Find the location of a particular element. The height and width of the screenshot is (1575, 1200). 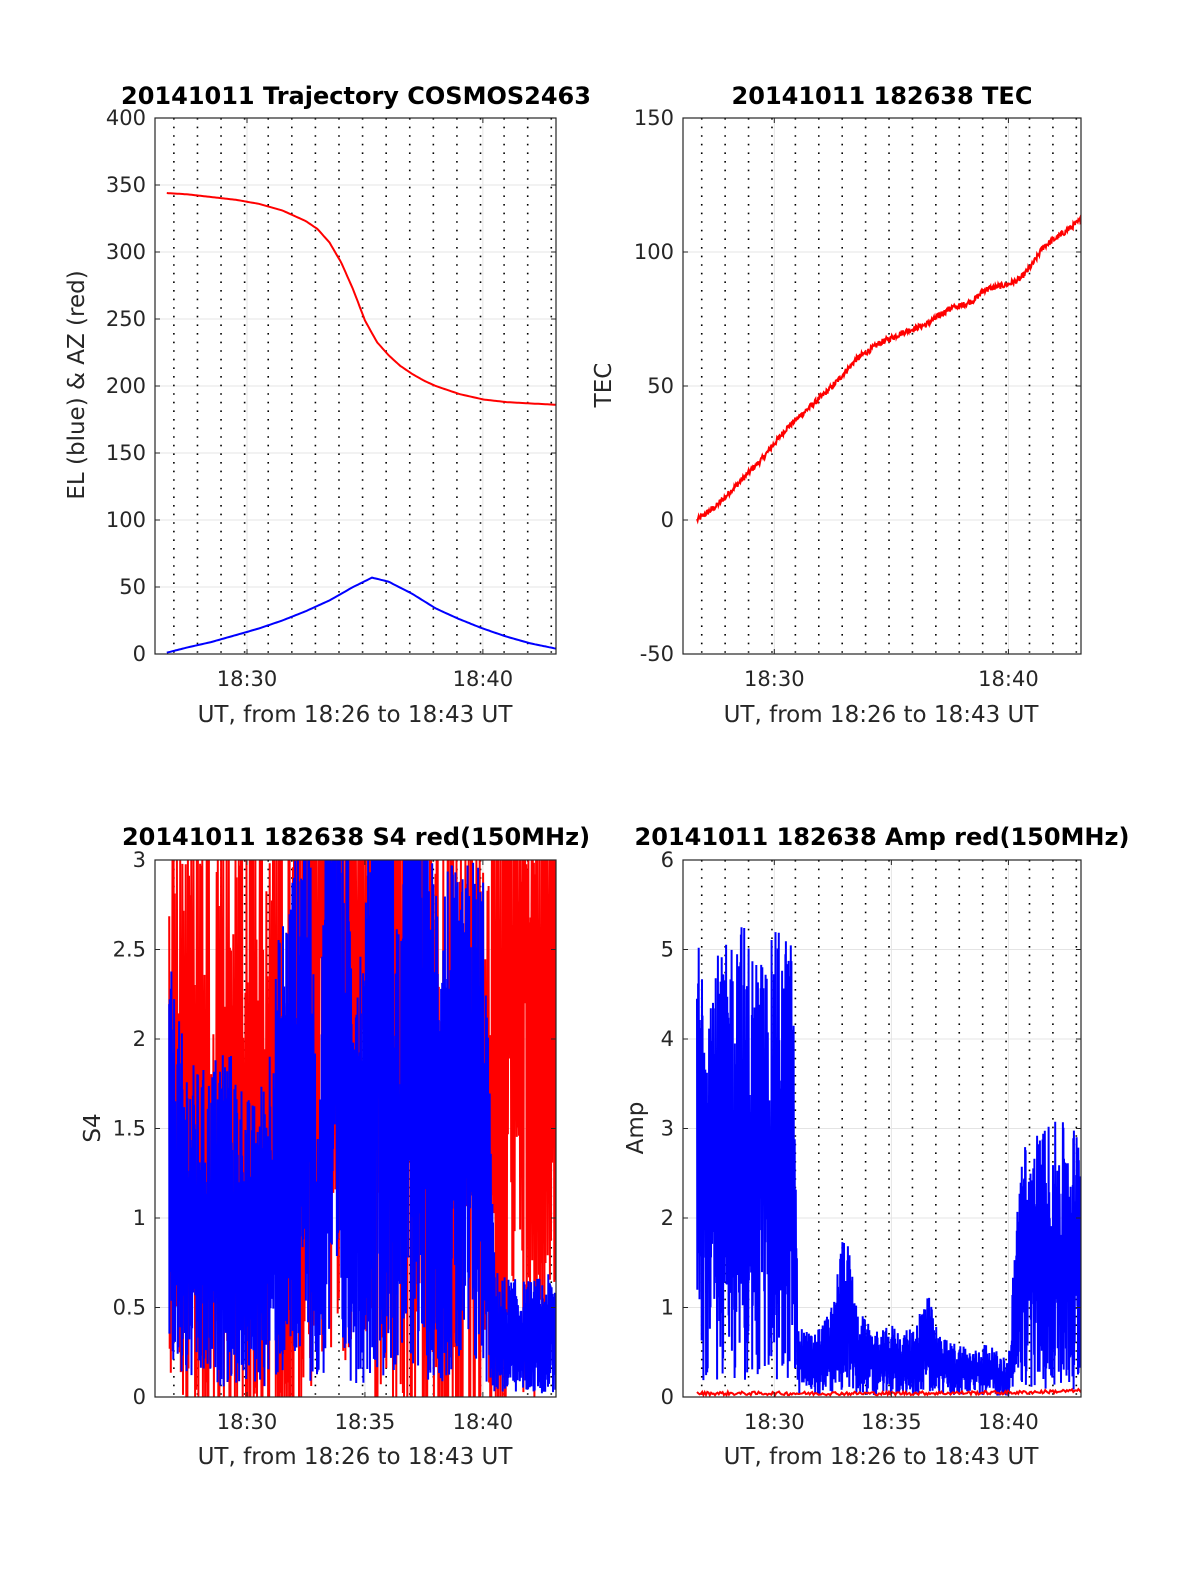

panel-title: 20141011 182638 TEC is located at coordinates (882, 96).